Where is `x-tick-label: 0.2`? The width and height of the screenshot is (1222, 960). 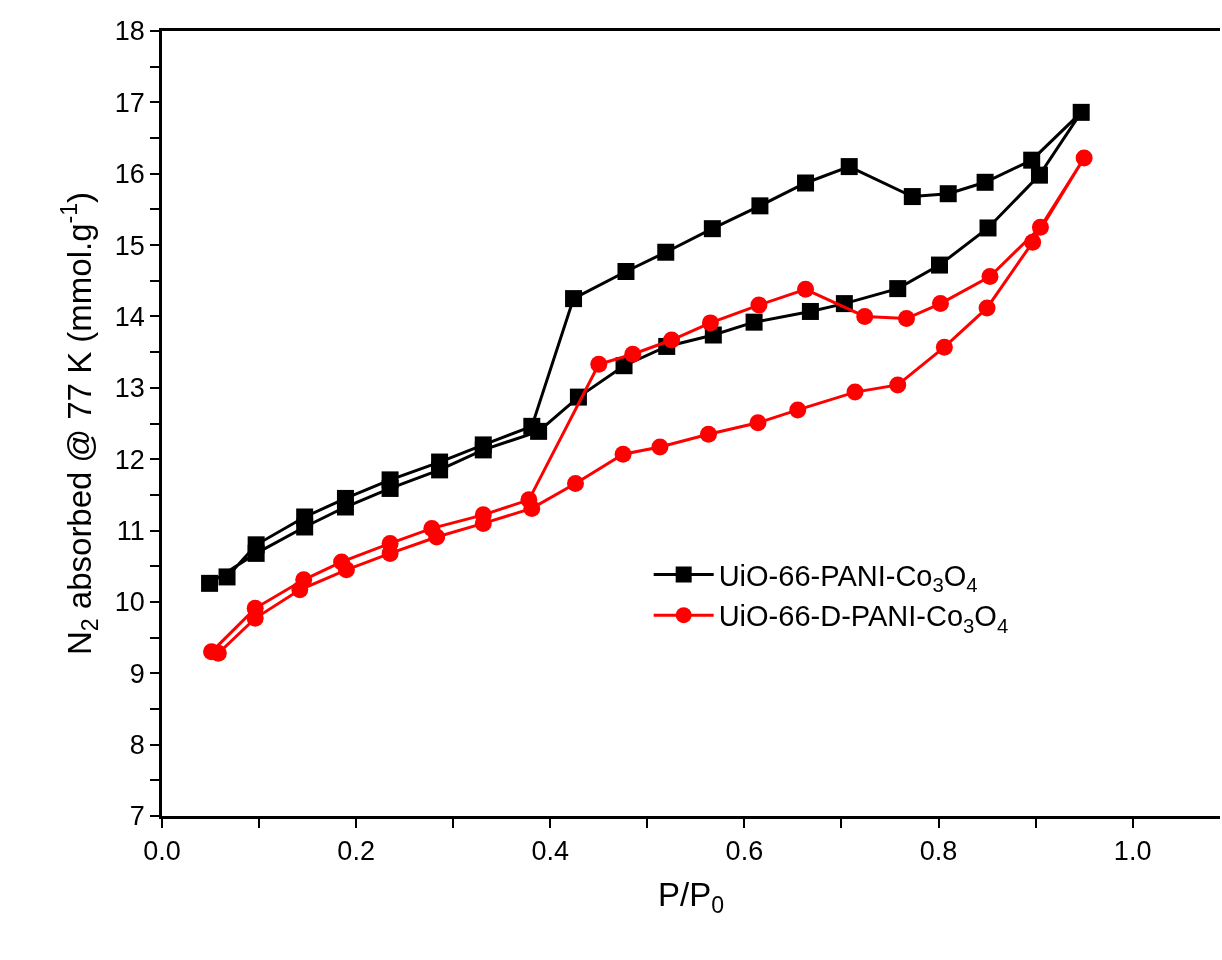
x-tick-label: 0.2 is located at coordinates (356, 851).